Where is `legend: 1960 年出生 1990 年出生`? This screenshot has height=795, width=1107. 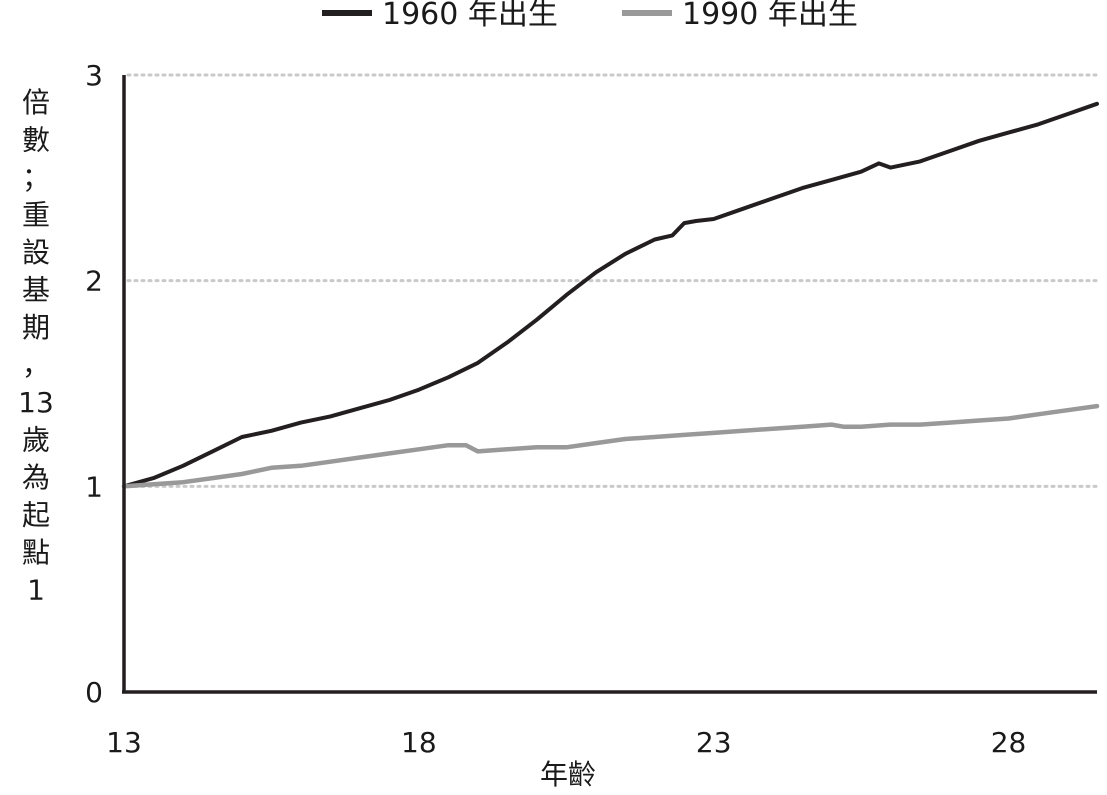
legend: 1960 年出生 1990 年出生 is located at coordinates (590, 16).